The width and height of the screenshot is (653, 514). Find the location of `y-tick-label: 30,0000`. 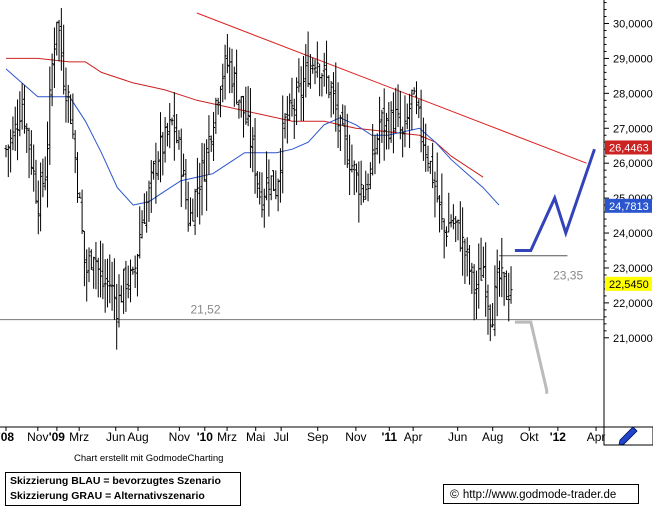

y-tick-label: 30,0000 is located at coordinates (633, 25).